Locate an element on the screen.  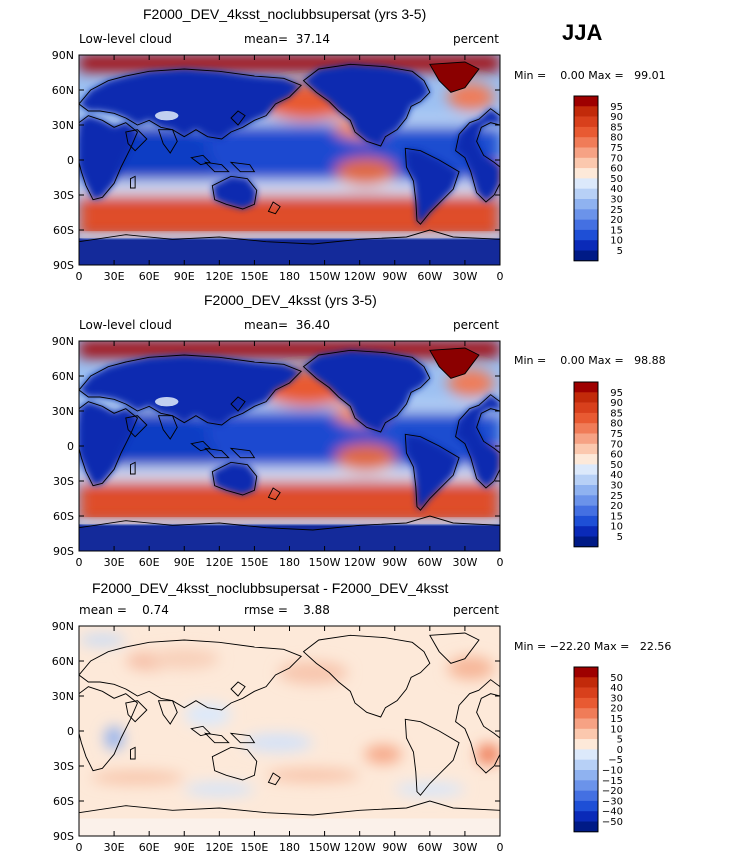
colorbar-label: 25 is located at coordinates (616, 210).